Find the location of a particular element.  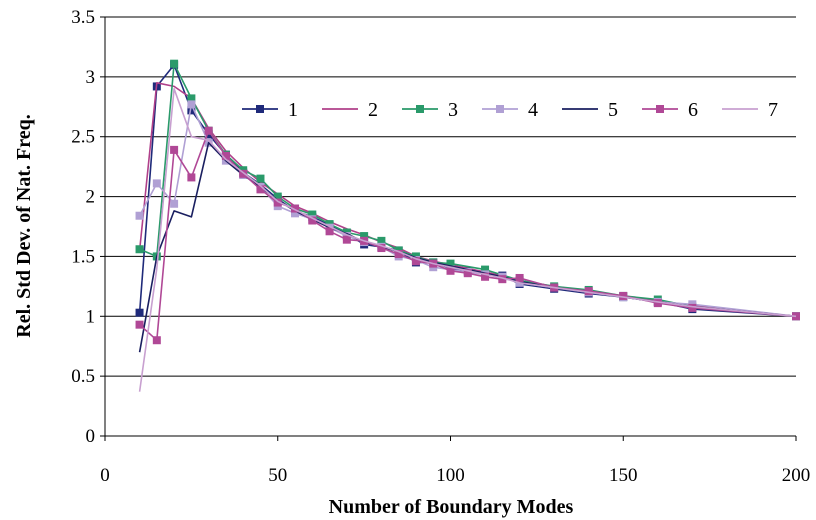

legend-entry-4: 4 is located at coordinates (510, 110).